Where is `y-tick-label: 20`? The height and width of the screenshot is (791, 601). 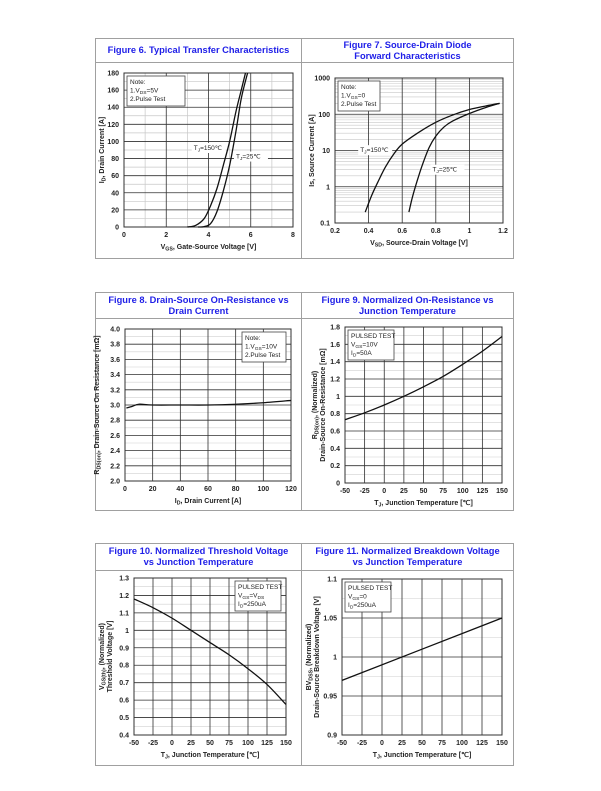
y-tick-label: 20 is located at coordinates (115, 210).